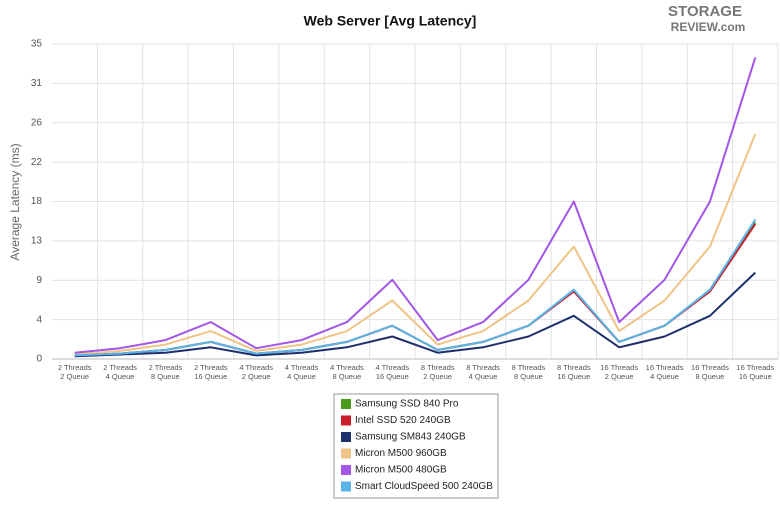  What do you see at coordinates (401, 470) in the screenshot?
I see `legend-label: Micron M500 480GB` at bounding box center [401, 470].